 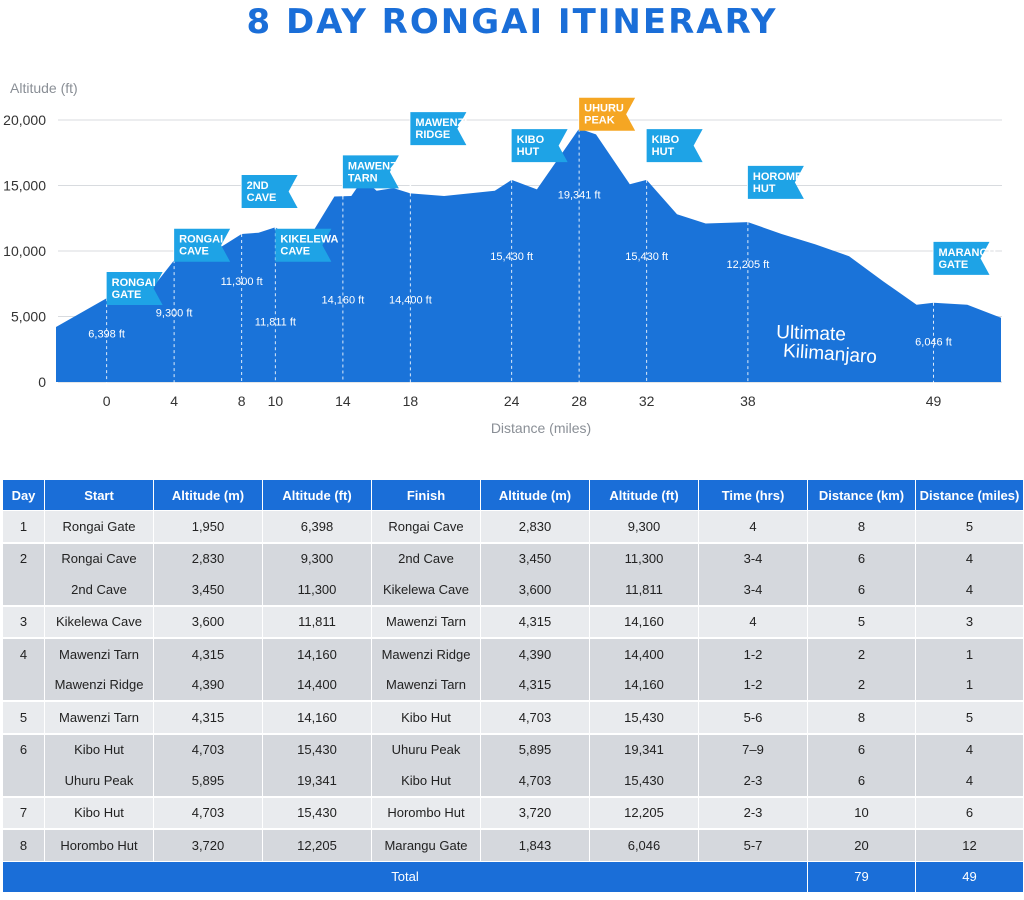 What do you see at coordinates (861, 844) in the screenshot?
I see `table-cell: 20` at bounding box center [861, 844].